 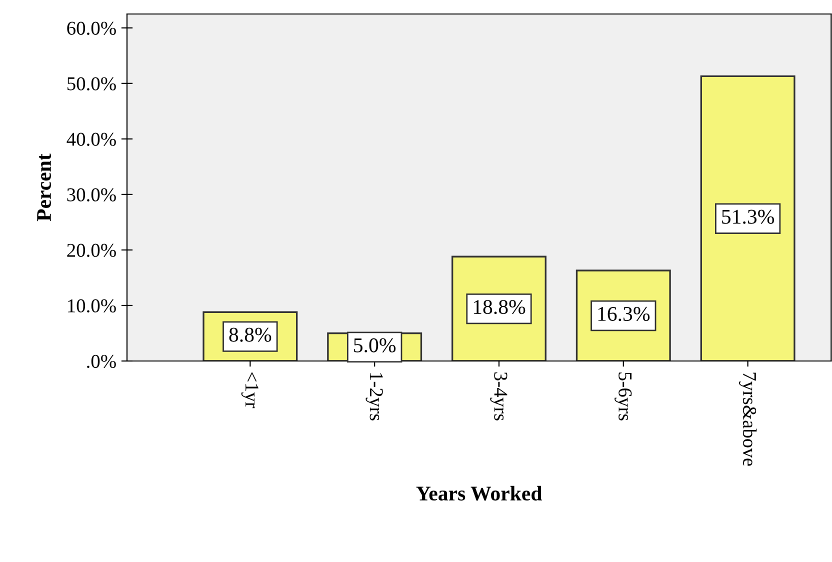 I want to click on y-tick-label: .0%, so click(x=101, y=361).